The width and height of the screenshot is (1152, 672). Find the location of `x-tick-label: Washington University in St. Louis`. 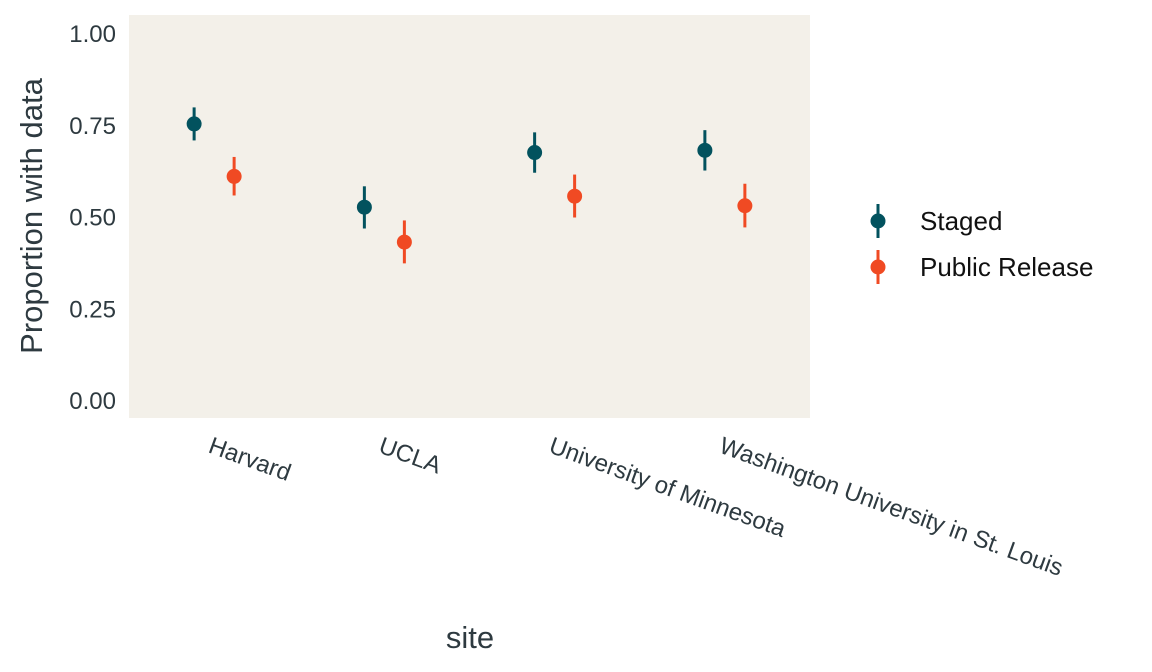

x-tick-label: Washington University in St. Louis is located at coordinates (891, 507).